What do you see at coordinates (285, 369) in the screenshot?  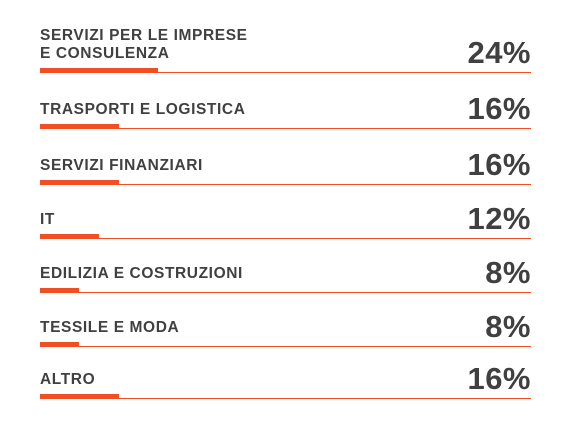 I see `chart-row: ALTRO 16%` at bounding box center [285, 369].